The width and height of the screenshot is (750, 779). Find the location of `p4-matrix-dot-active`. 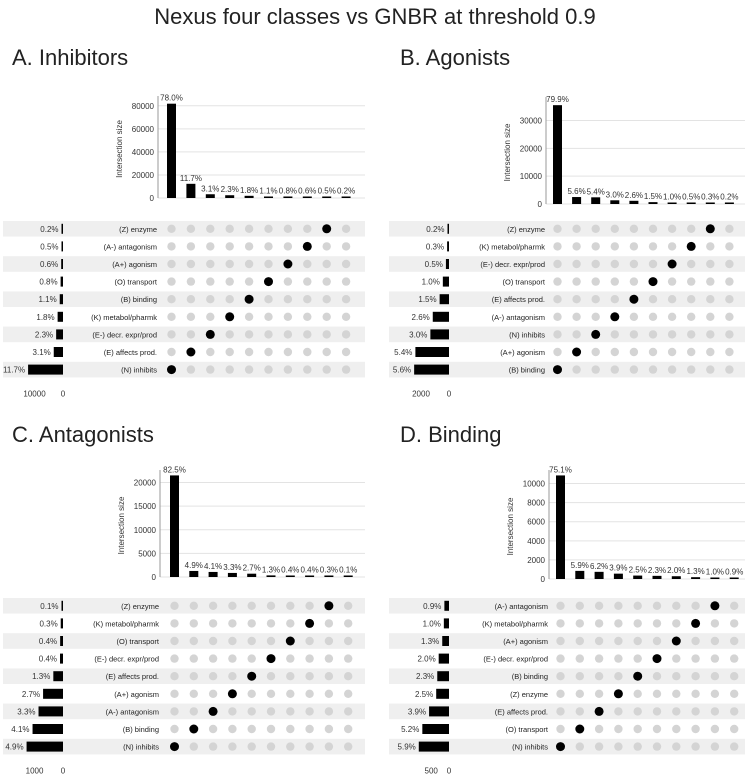

p4-matrix-dot-active is located at coordinates (560, 747).